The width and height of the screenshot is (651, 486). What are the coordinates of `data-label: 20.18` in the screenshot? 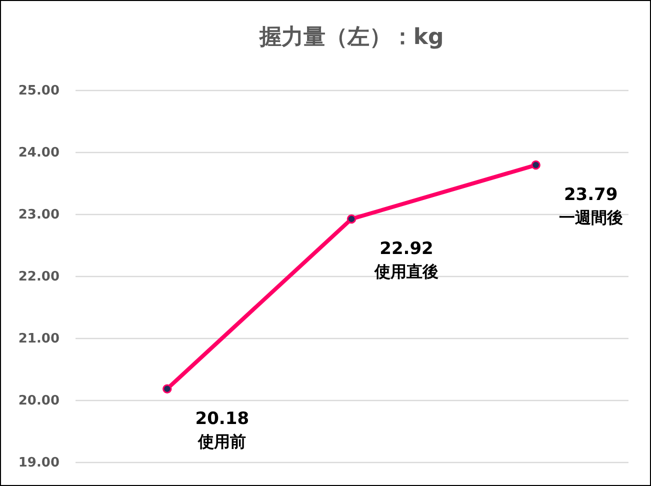 It's located at (222, 418).